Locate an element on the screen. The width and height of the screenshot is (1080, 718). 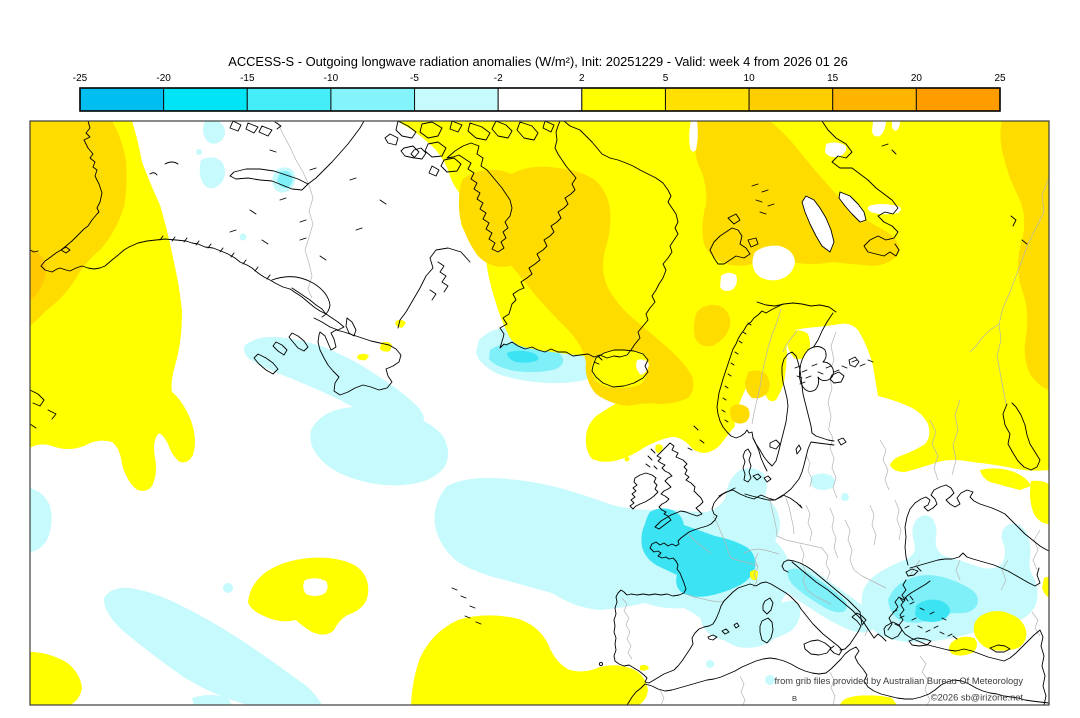
svg-text: 5 is located at coordinates (666, 78).